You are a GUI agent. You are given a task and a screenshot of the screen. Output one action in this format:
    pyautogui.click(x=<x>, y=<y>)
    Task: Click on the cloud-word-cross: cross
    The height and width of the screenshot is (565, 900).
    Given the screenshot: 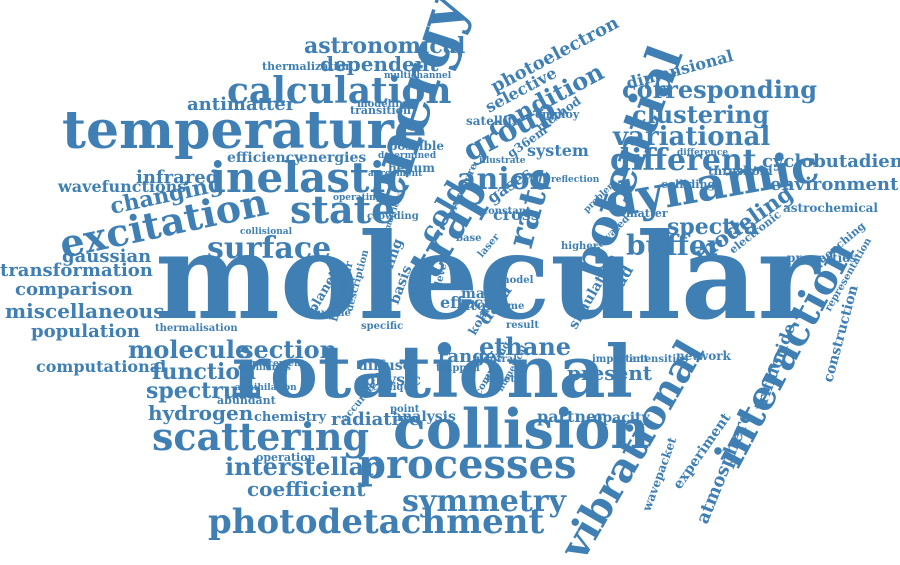 What is the action you would take?
    pyautogui.click(x=516, y=214)
    